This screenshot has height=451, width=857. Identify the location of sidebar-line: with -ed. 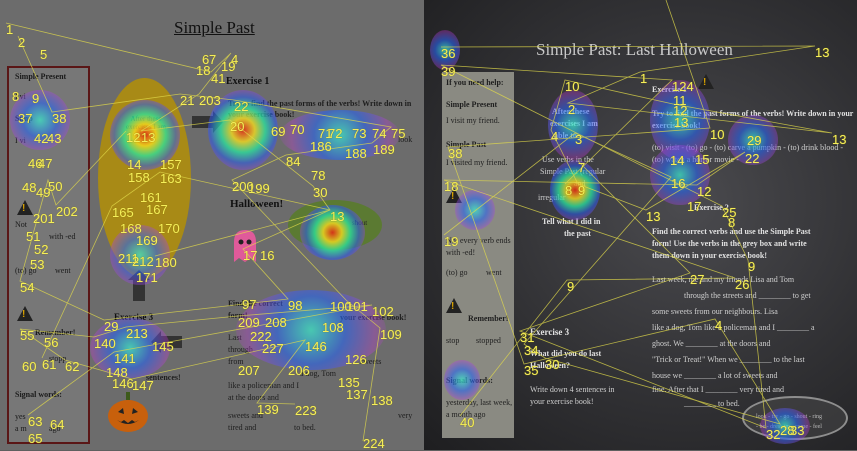
(62, 236).